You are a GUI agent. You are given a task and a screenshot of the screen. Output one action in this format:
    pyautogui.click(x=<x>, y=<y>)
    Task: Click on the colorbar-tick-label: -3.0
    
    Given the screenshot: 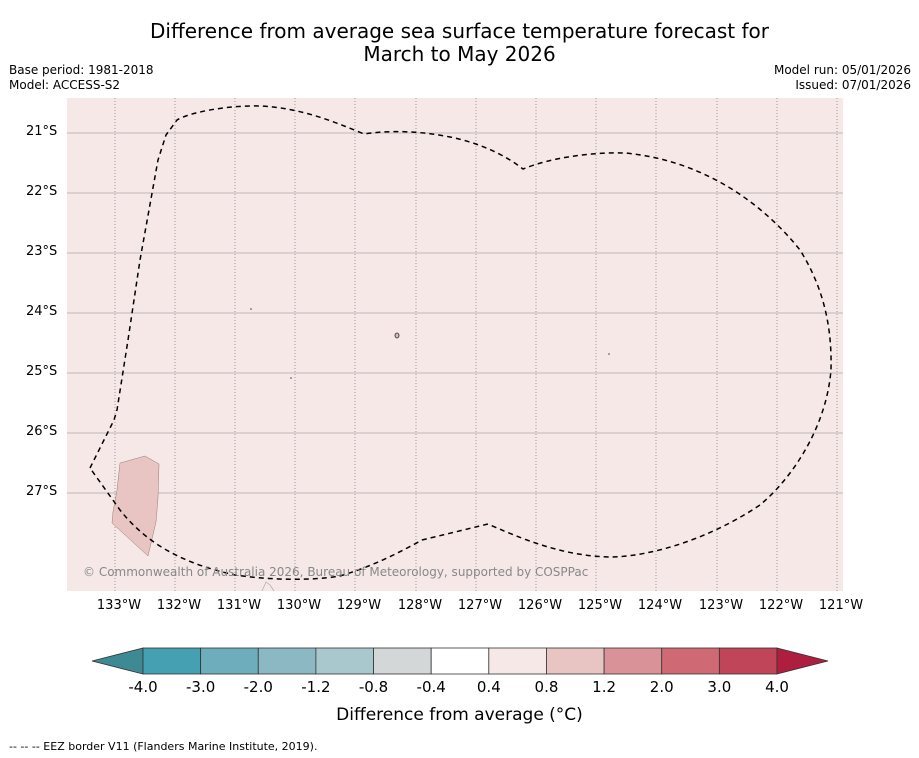 What is the action you would take?
    pyautogui.click(x=200, y=687)
    